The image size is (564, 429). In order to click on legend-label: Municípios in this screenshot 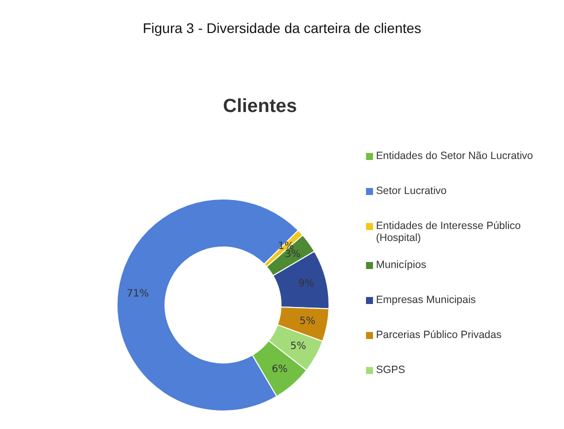, I will do `click(402, 265)`.